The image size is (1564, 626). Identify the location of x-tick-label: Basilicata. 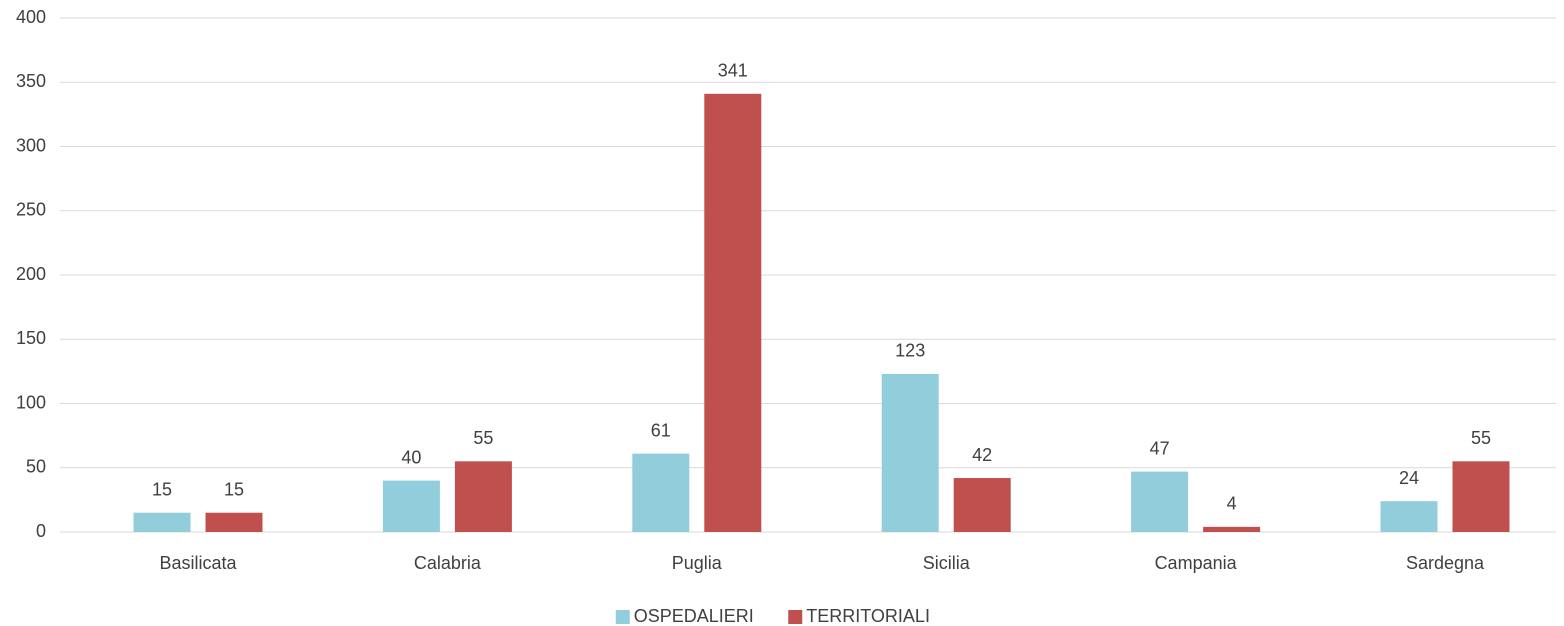
(198, 563).